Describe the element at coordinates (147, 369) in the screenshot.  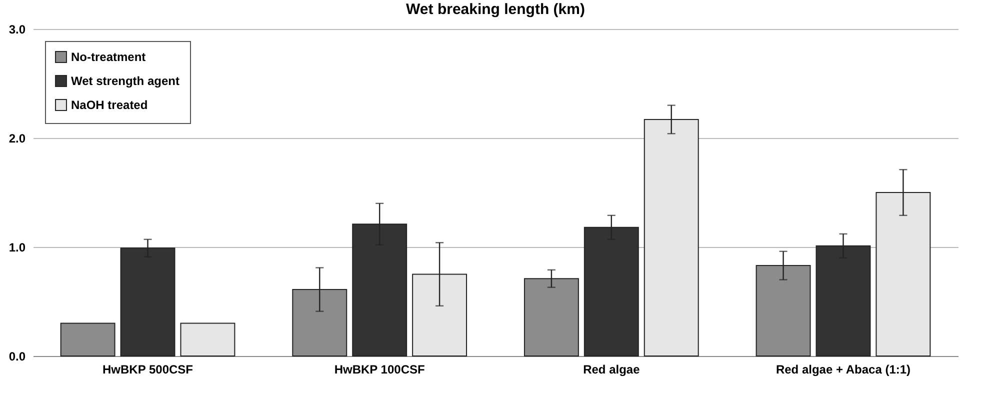
I see `x-tick-label: HwBKP 500CSF` at that location.